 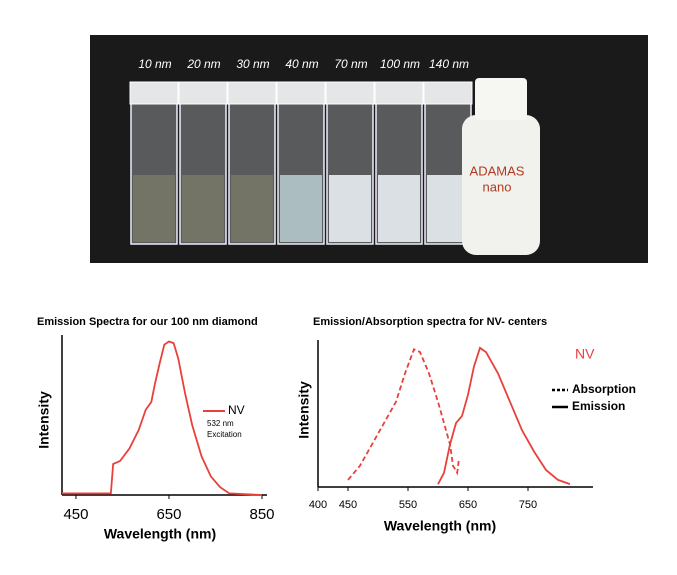 I want to click on x-tick-label: 850, so click(x=261, y=514).